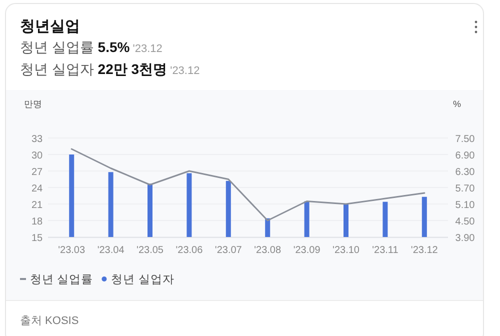  Describe the element at coordinates (33, 104) in the screenshot. I see `y-axis-title: 만명` at that location.